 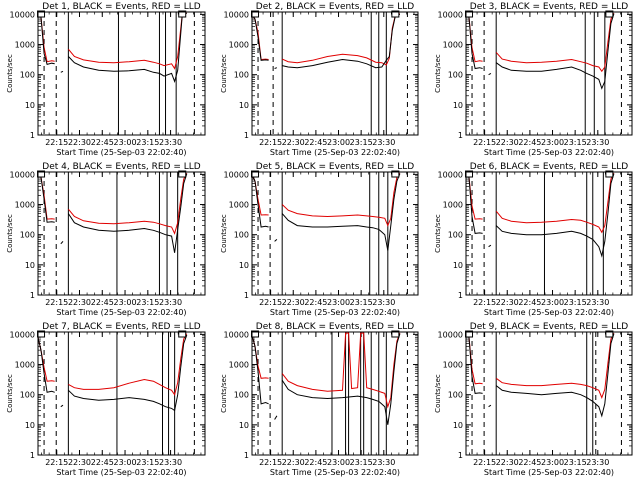 I want to click on panel-title: Det 8, BLACK = Events, RED = LLD, so click(x=335, y=327).